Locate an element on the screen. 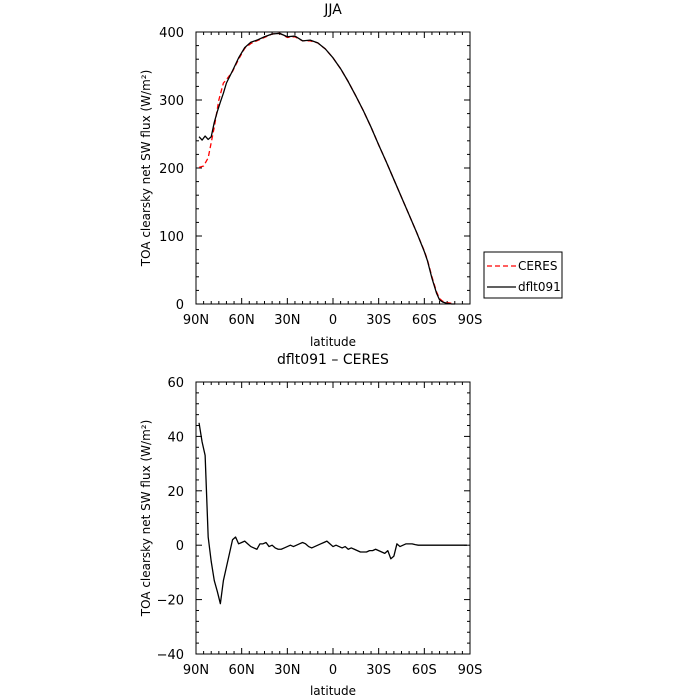 The image size is (700, 700). legend-label-ceres: CERES is located at coordinates (538, 266).